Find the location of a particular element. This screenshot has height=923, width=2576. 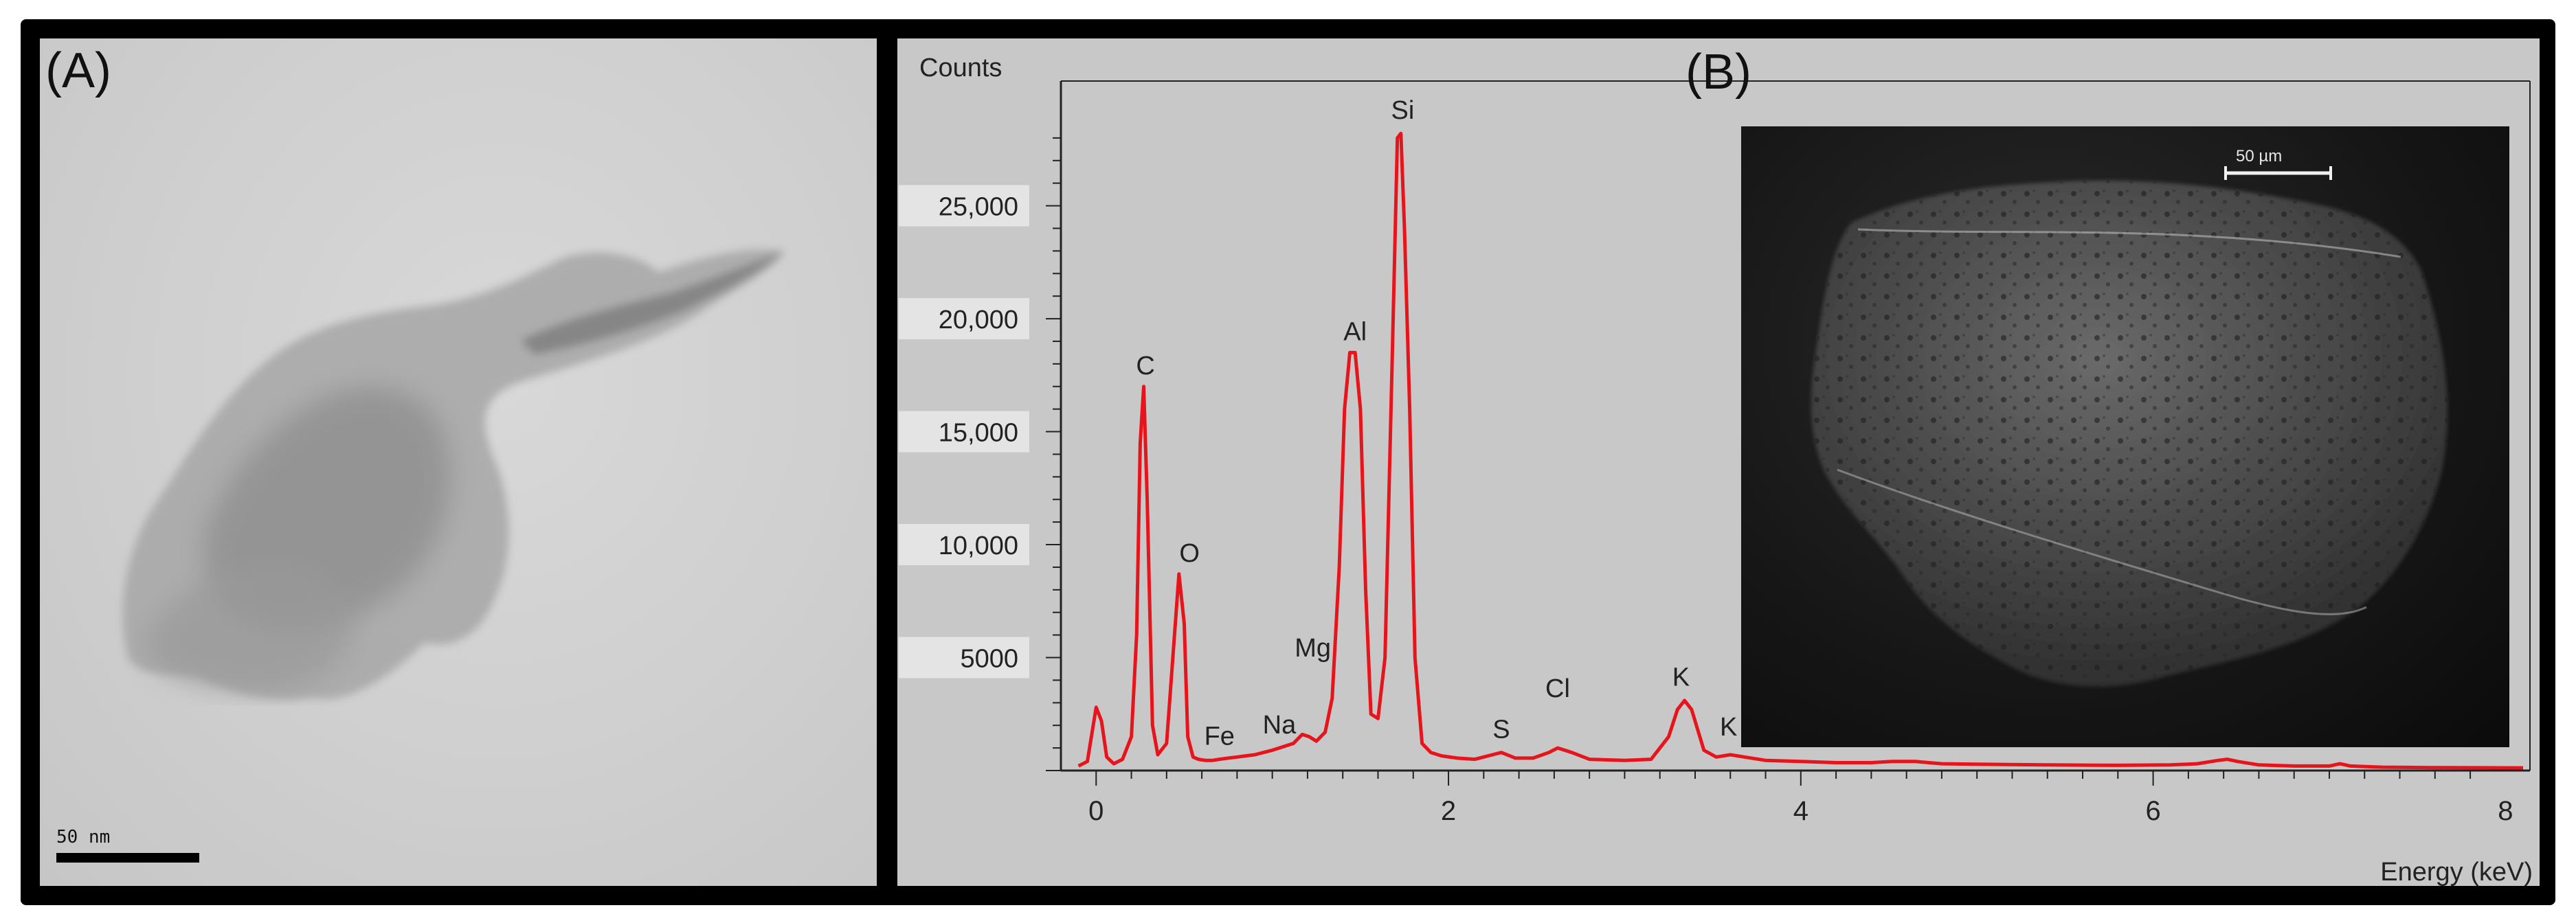

peak-label: Si is located at coordinates (1402, 110).